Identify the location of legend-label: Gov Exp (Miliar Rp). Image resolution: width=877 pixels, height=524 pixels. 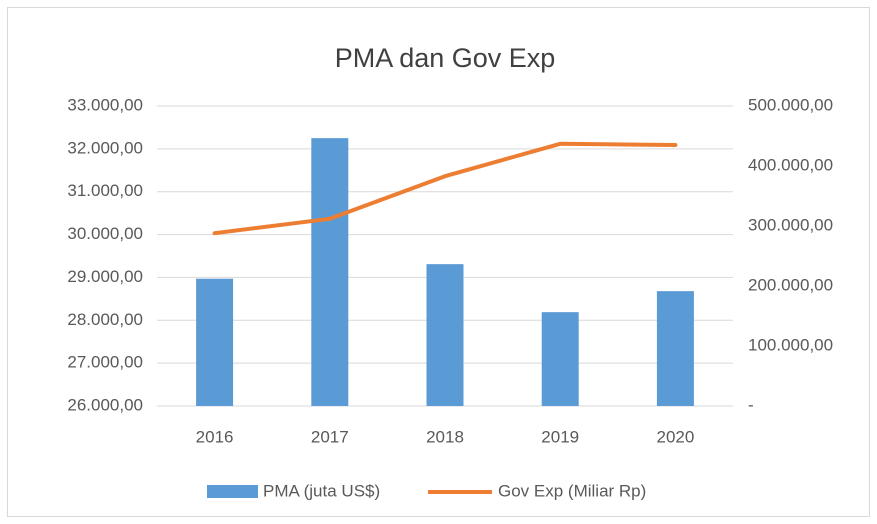
(572, 490).